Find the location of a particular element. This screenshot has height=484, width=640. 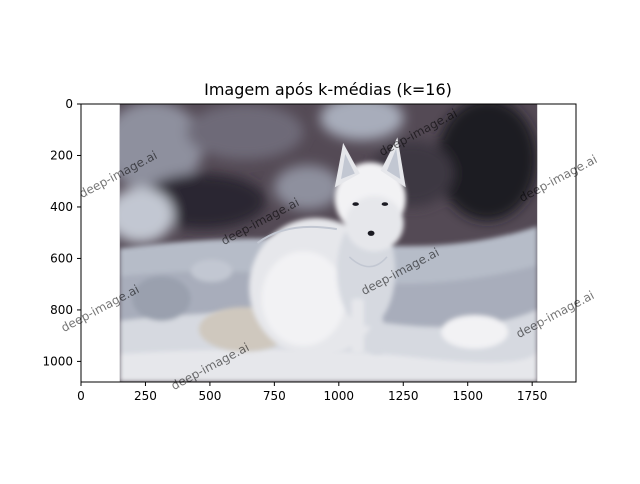

y-tick-label: 200 is located at coordinates (61, 155).